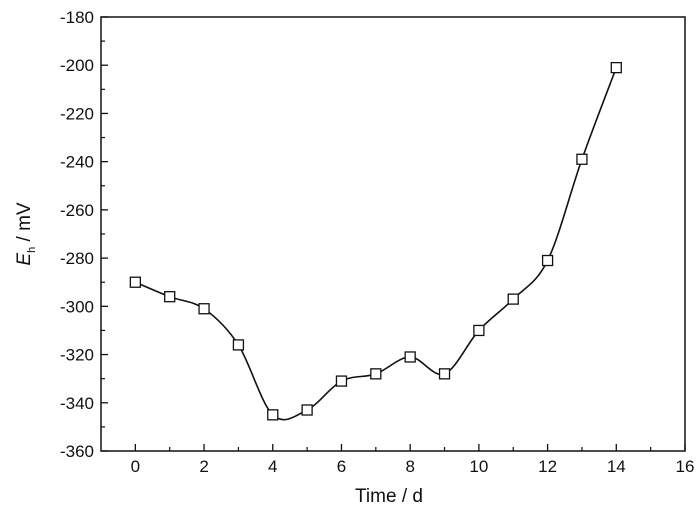 The height and width of the screenshot is (511, 700). What do you see at coordinates (24, 259) in the screenshot?
I see `y-axis-symbol: E` at bounding box center [24, 259].